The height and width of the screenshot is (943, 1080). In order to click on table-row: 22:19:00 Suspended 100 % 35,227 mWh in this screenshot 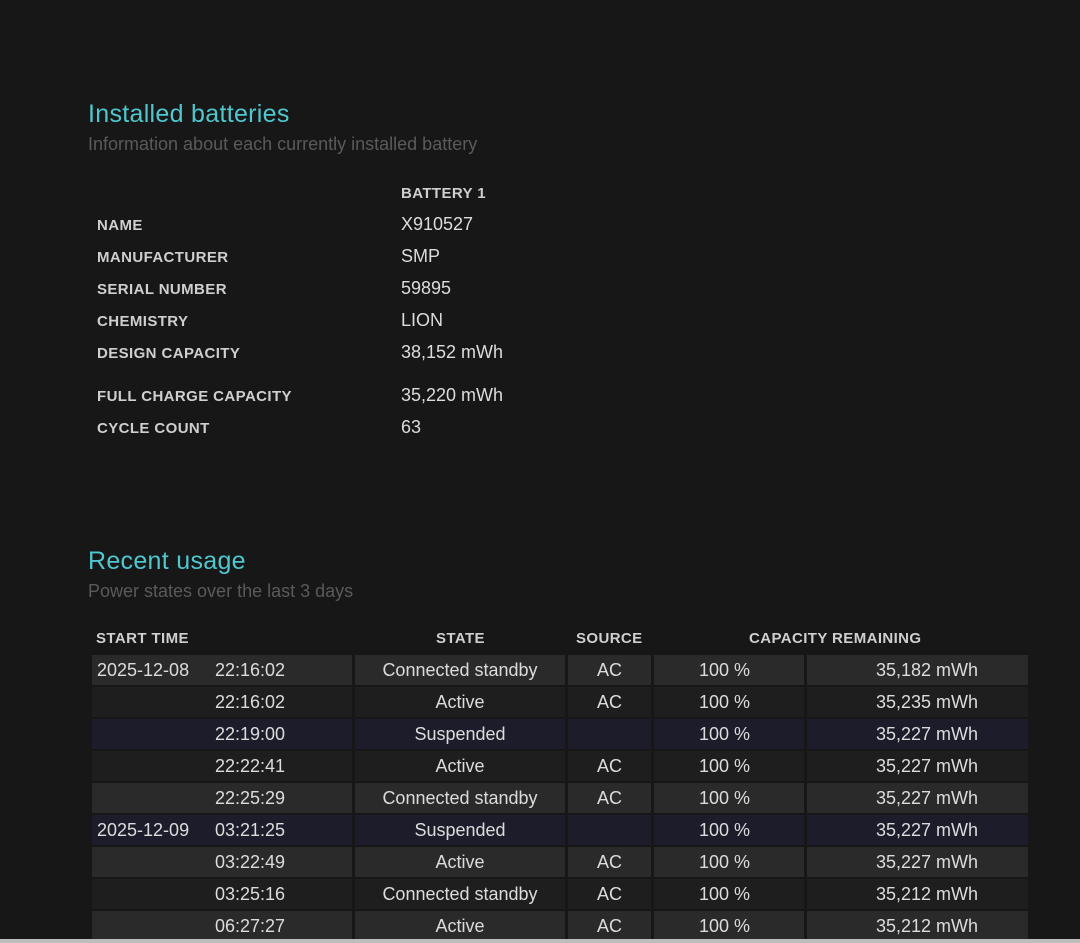, I will do `click(560, 734)`.